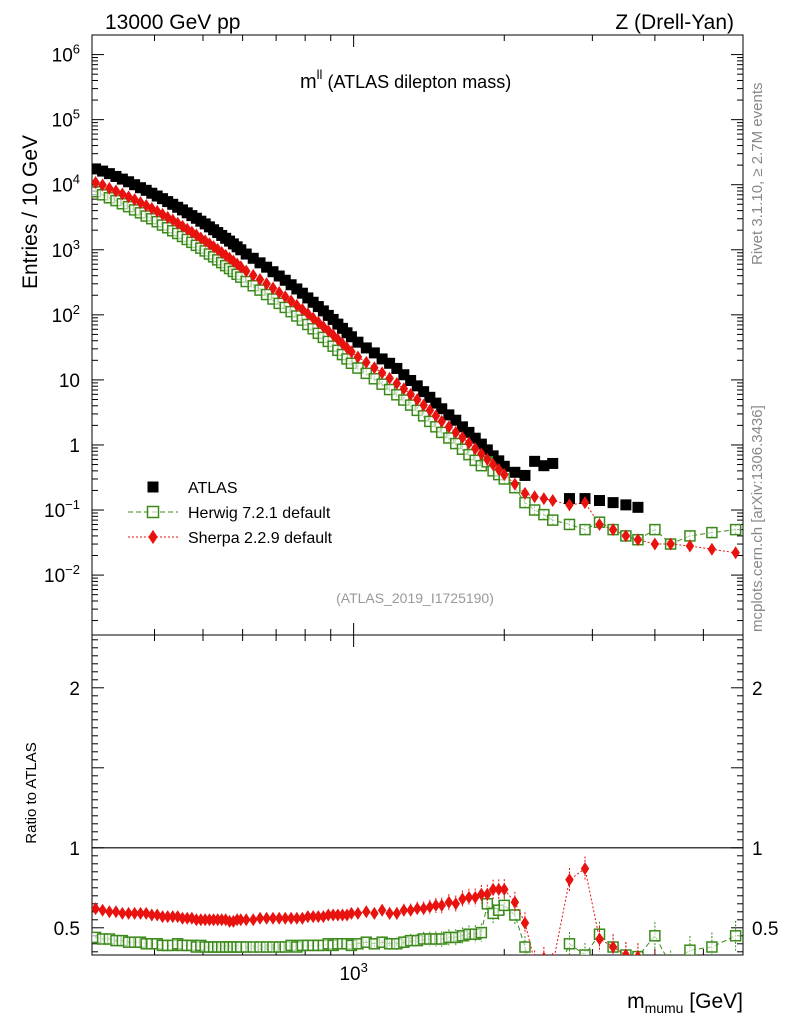 The height and width of the screenshot is (1024, 786). I want to click on ratio-plot-area, so click(417, 919).